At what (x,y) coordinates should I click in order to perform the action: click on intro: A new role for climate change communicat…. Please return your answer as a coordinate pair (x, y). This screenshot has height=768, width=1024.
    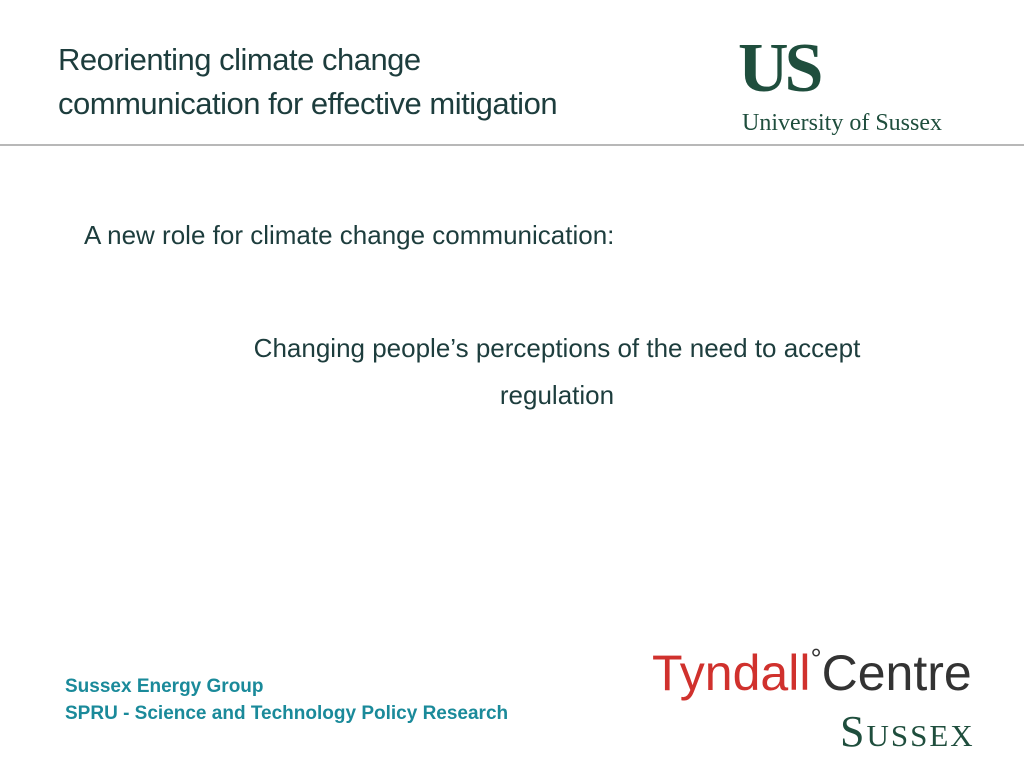
    Looking at the image, I should click on (349, 235).